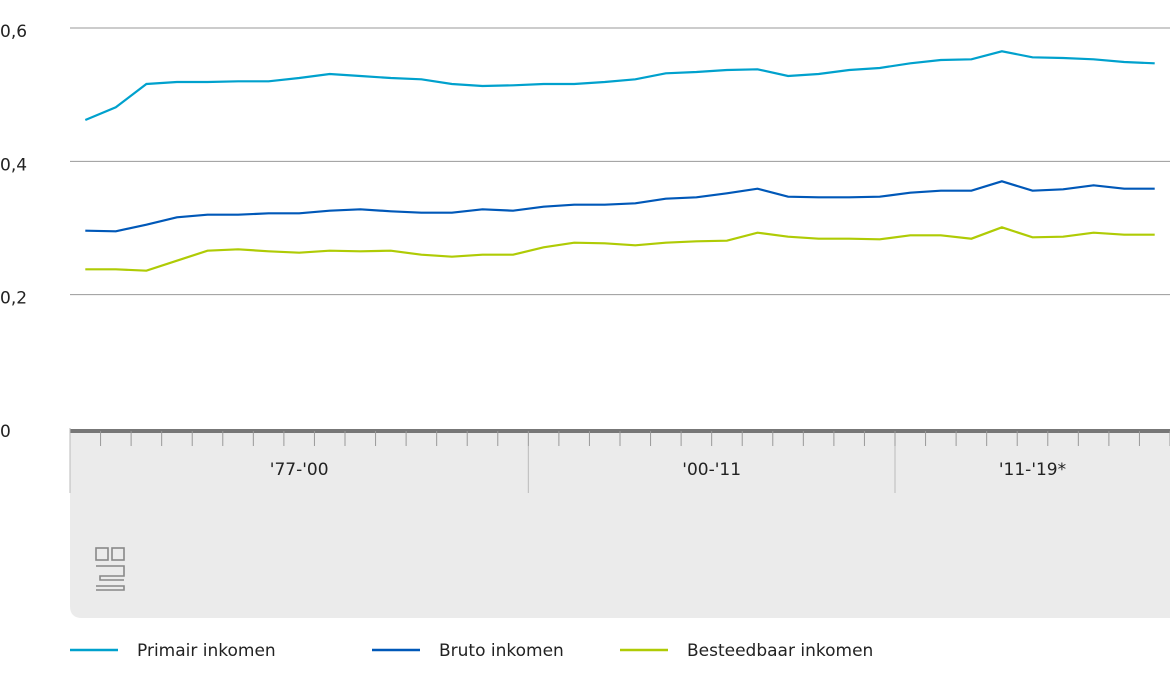  Describe the element at coordinates (299, 470) in the screenshot. I see `x-group-label: '77-'00` at that location.